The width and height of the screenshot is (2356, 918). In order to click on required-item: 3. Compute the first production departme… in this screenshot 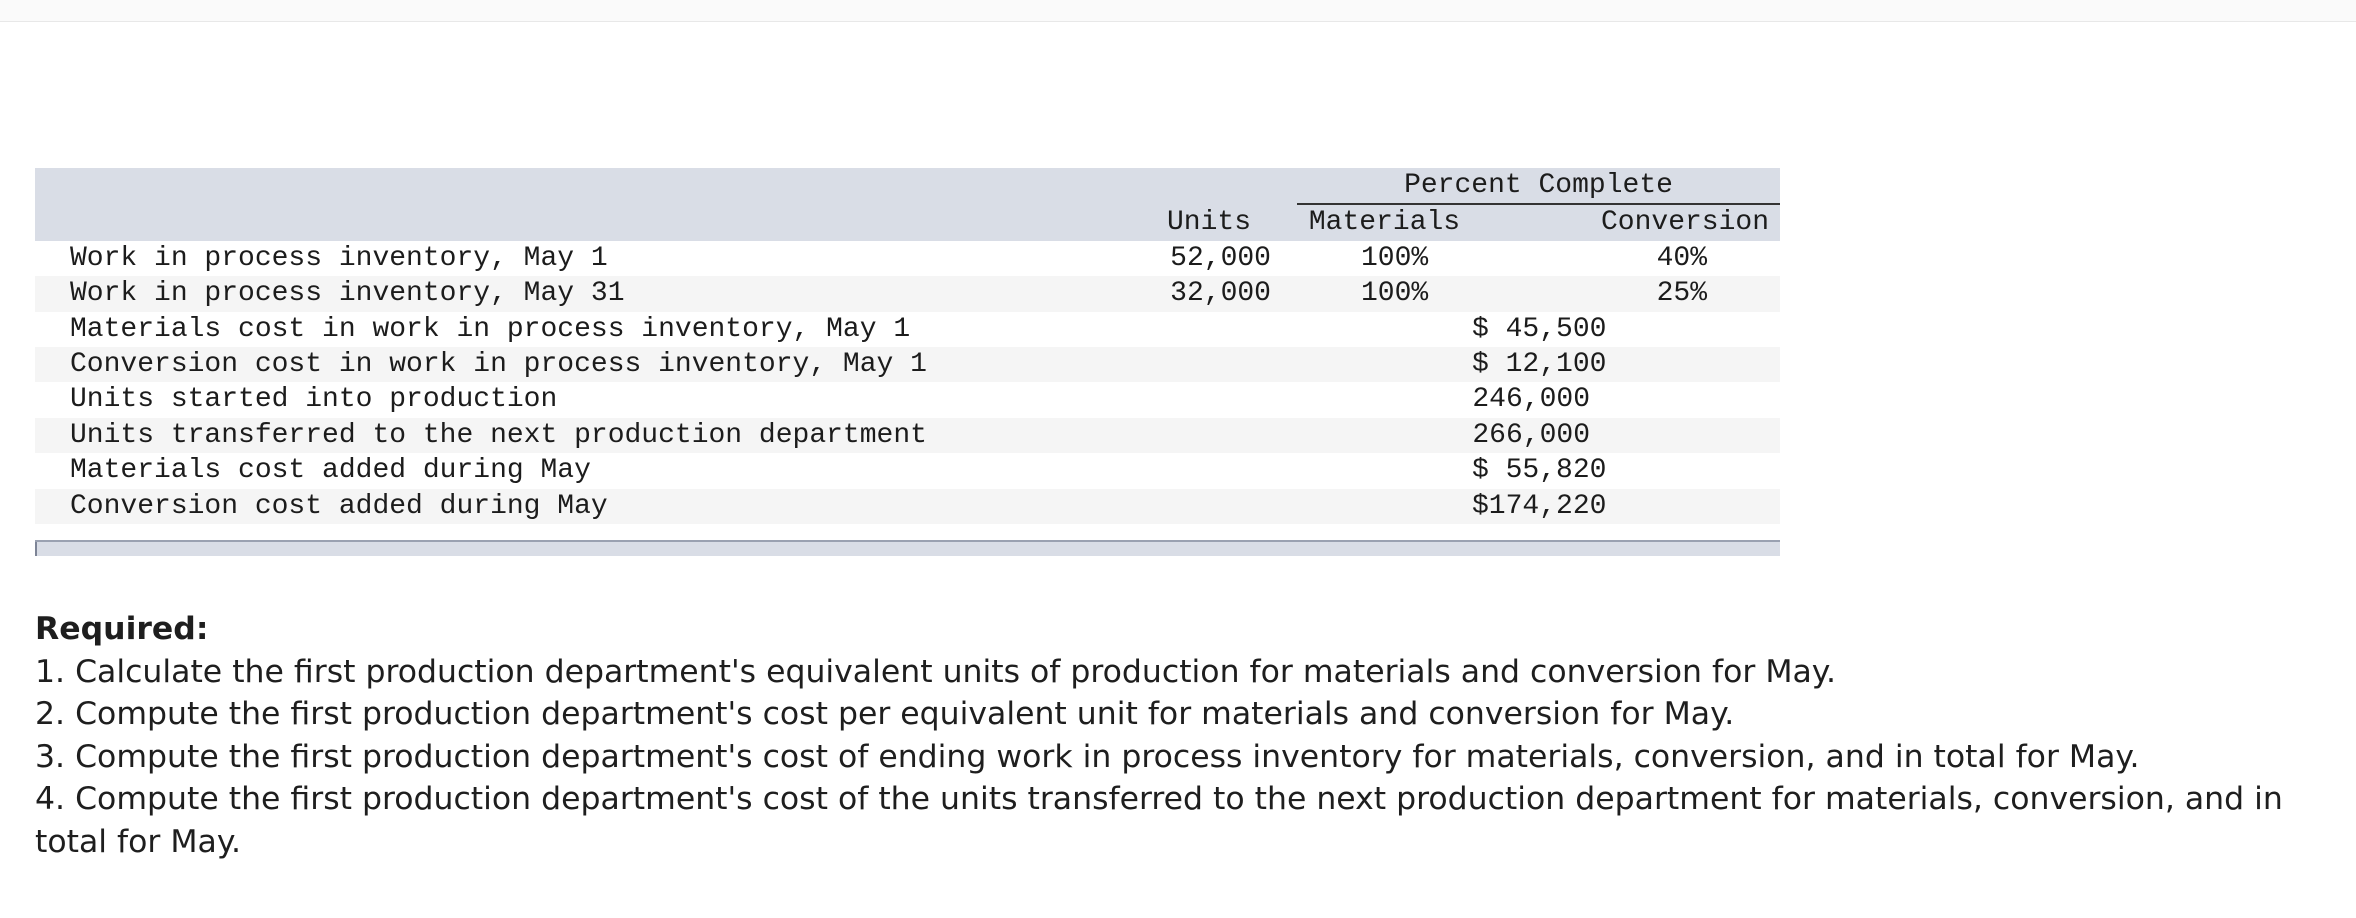, I will do `click(1087, 756)`.